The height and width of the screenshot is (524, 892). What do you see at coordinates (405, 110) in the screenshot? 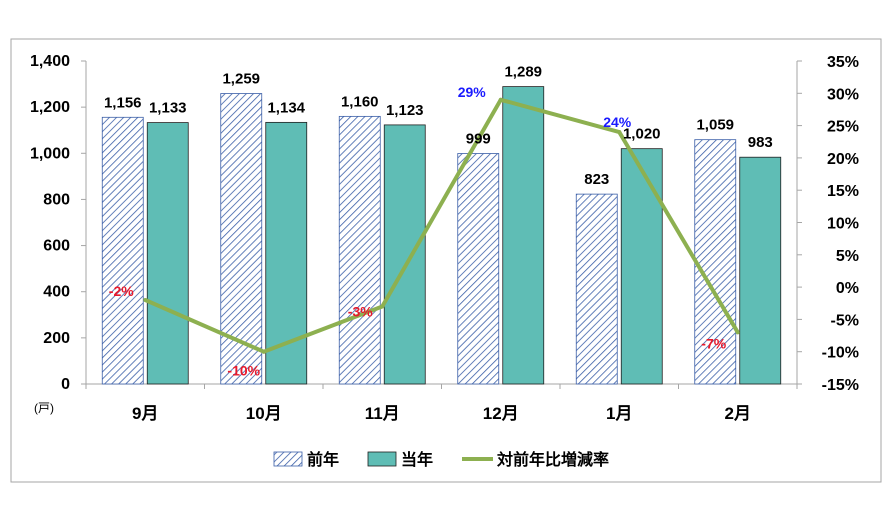
I see `data-label-current-year: 1,123` at bounding box center [405, 110].